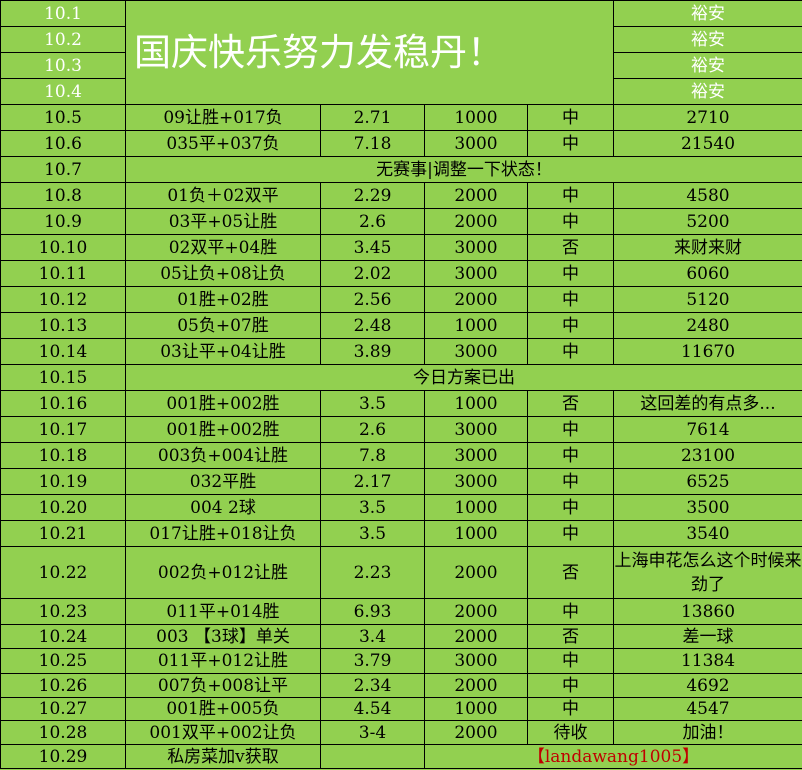  I want to click on odds-cell: 3.4, so click(372, 636).